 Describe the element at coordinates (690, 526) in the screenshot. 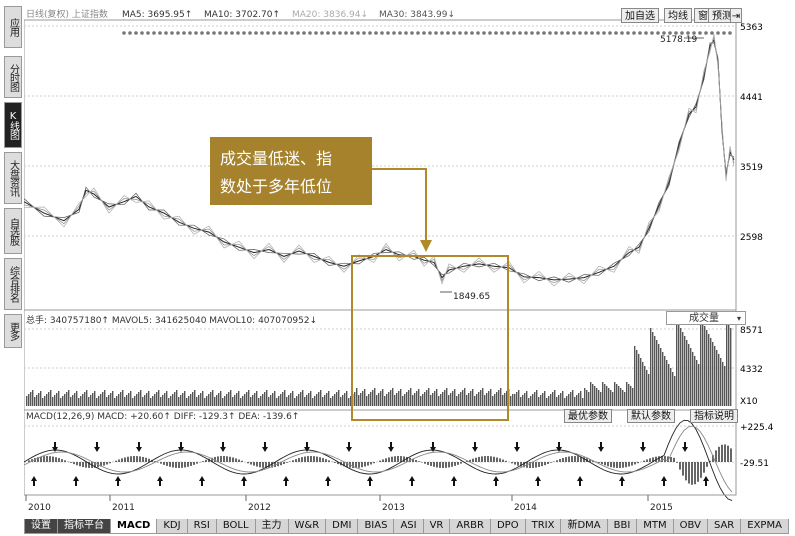

I see `tab-obv: OBV` at that location.